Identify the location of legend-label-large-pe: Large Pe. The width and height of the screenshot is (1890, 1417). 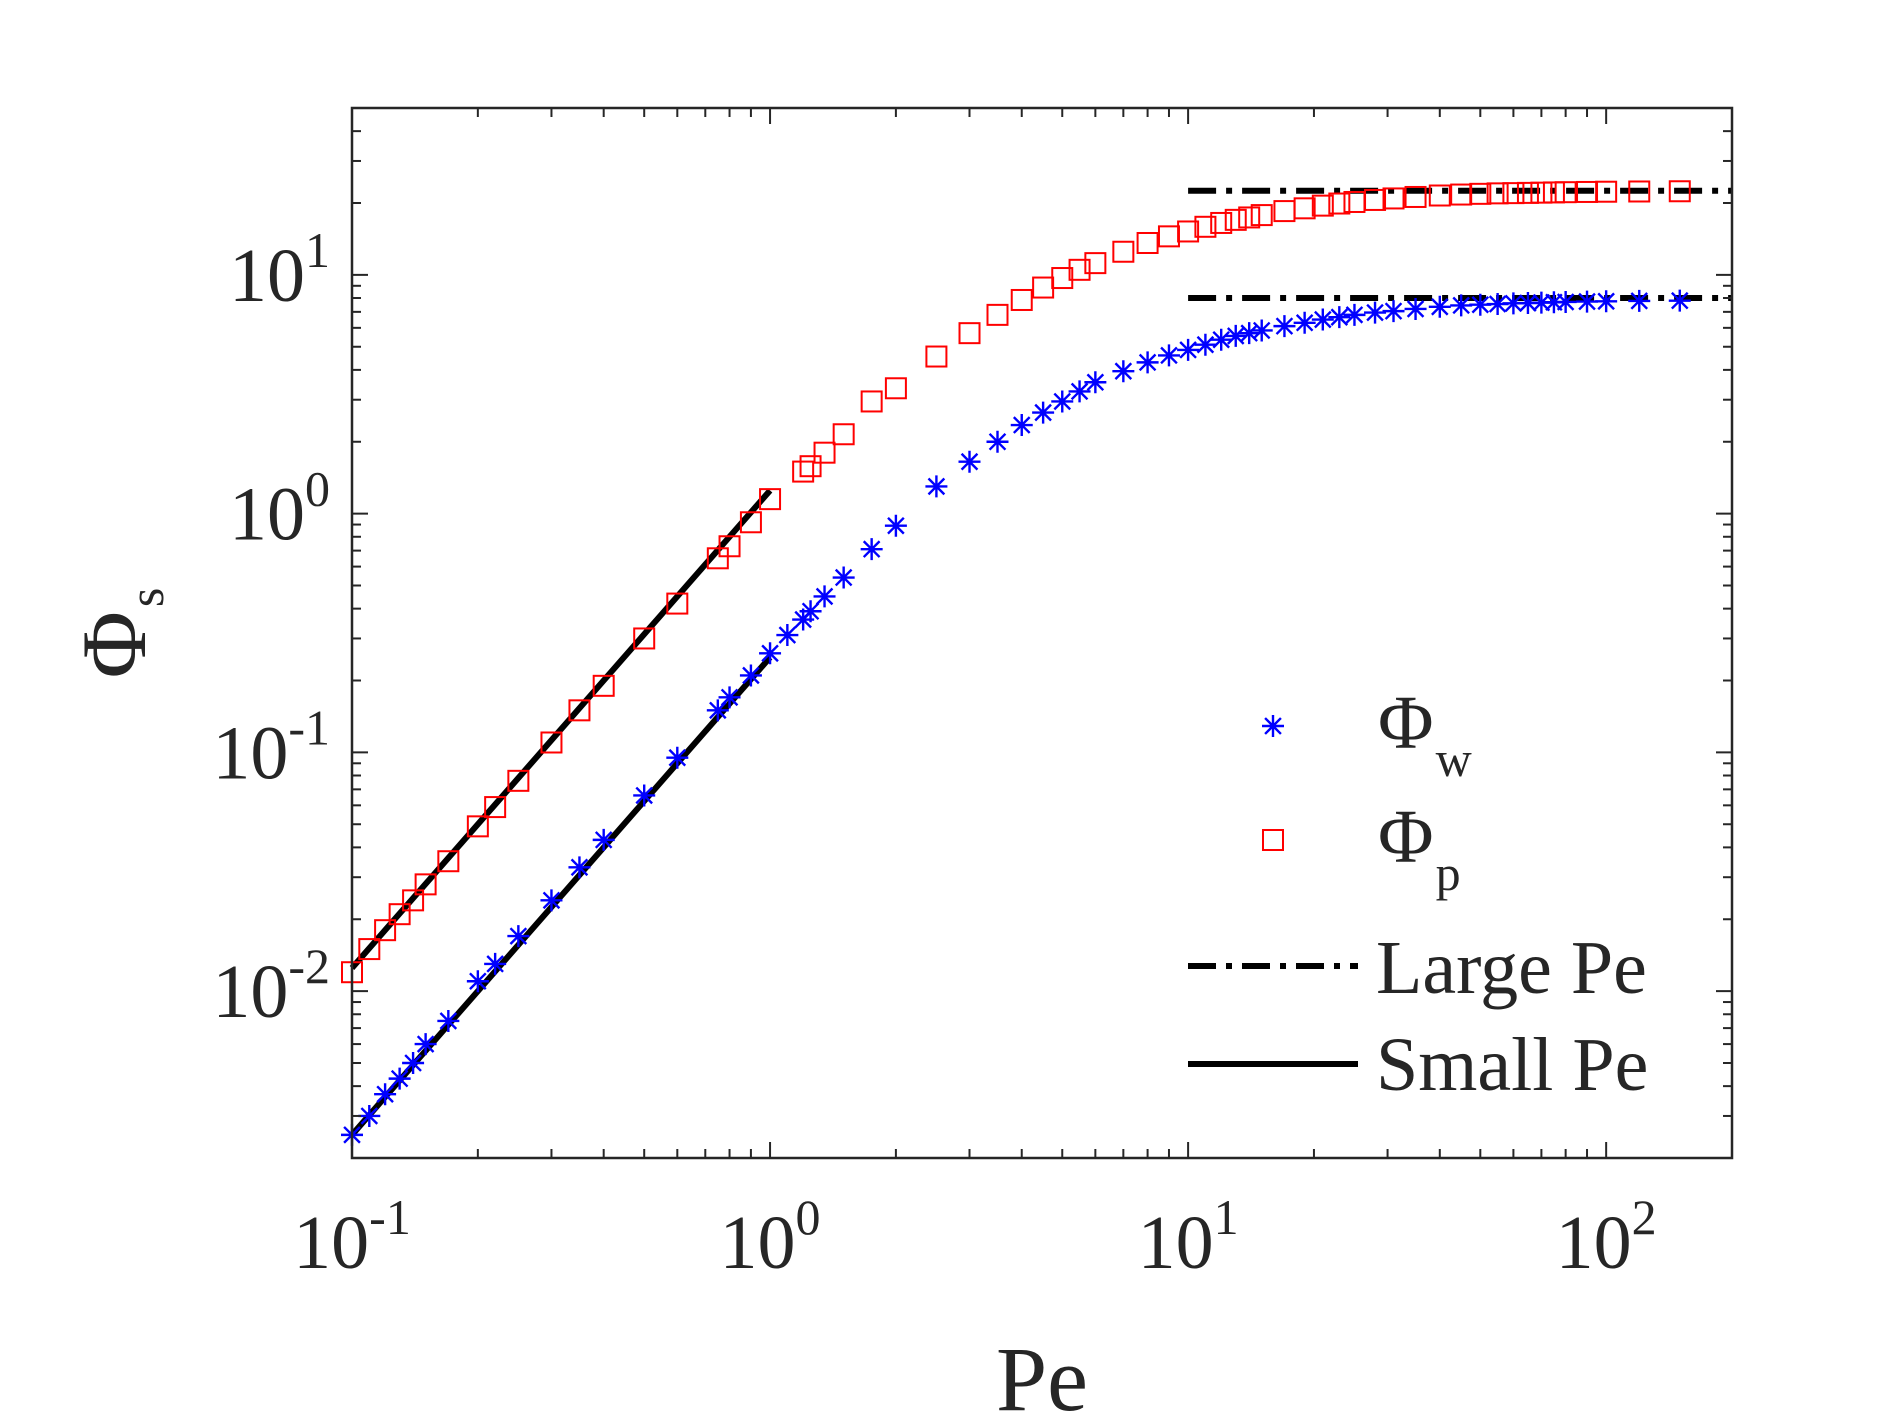
(1511, 968).